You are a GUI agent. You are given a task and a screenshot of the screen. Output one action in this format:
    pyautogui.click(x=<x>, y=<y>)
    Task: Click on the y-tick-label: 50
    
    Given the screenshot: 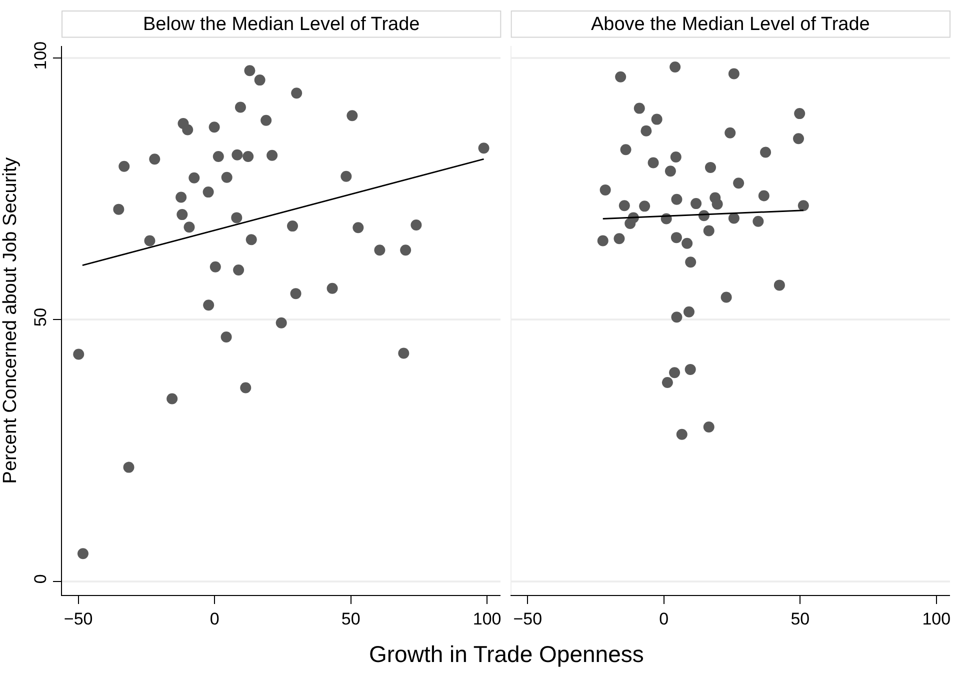 What is the action you would take?
    pyautogui.click(x=40, y=317)
    